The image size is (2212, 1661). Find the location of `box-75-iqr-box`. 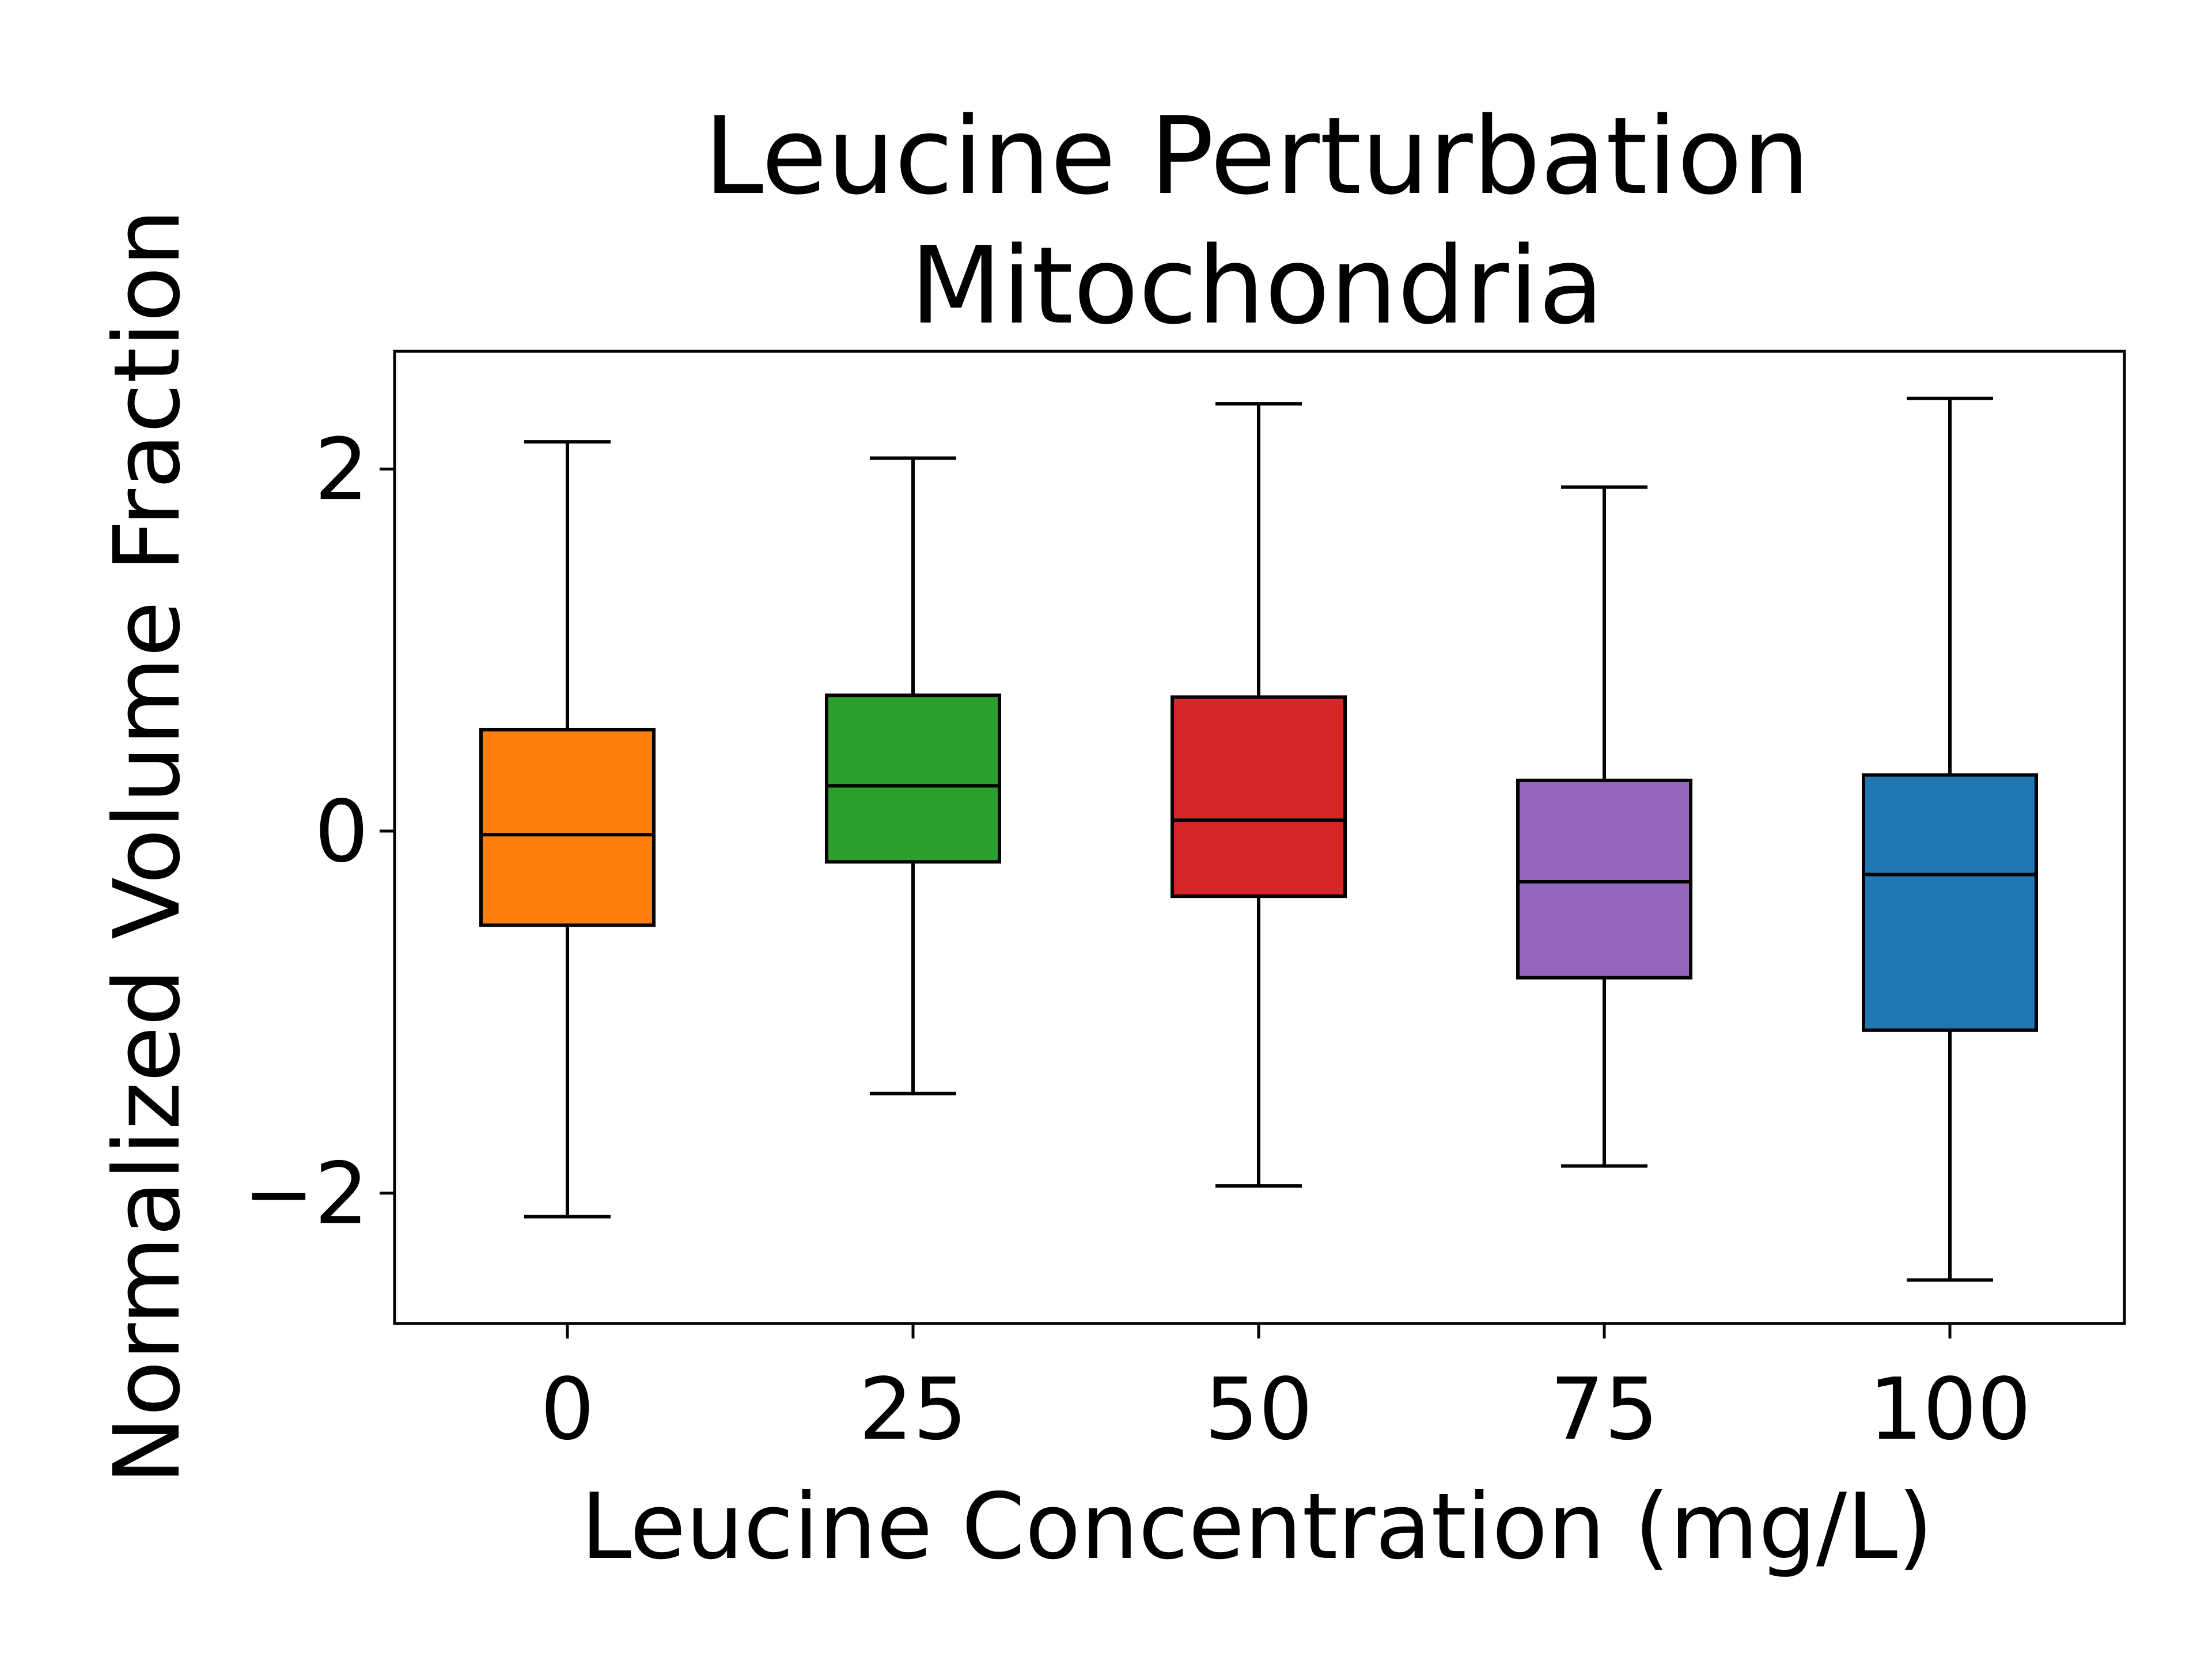

box-75-iqr-box is located at coordinates (1604, 879).